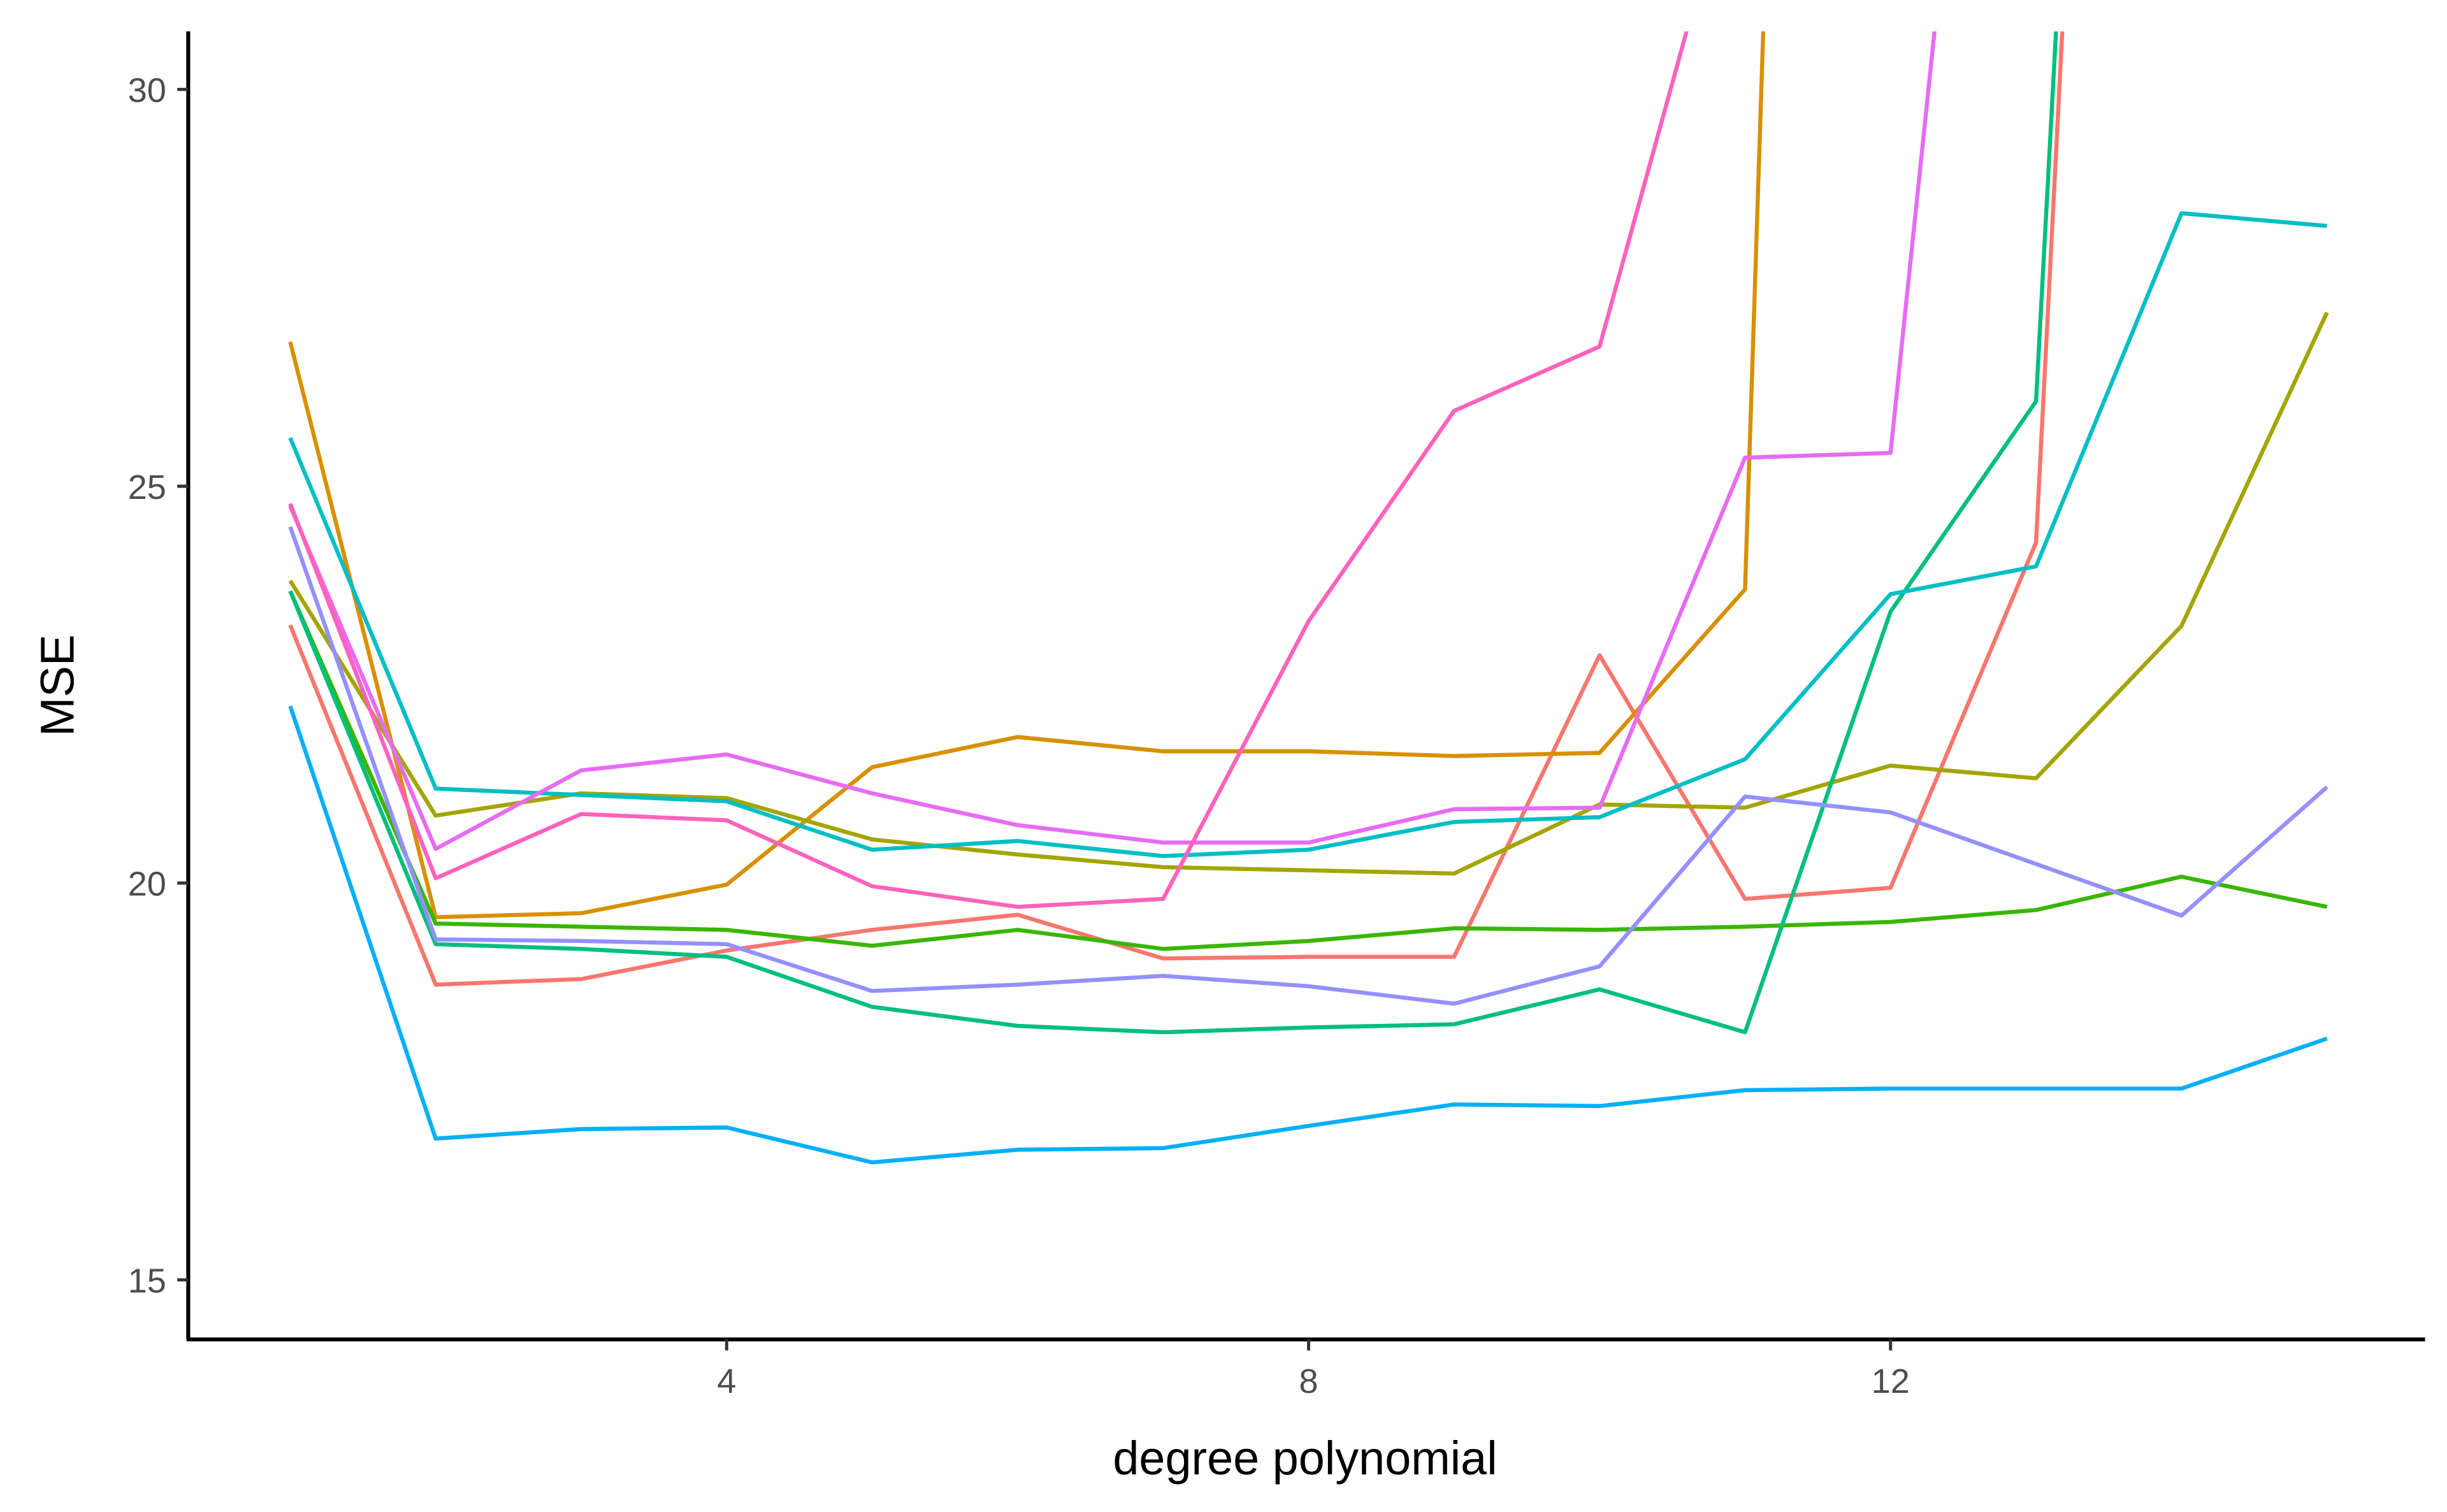 The image size is (2447, 1512). What do you see at coordinates (1305, 1458) in the screenshot?
I see `x-axis-title: degree polynomial` at bounding box center [1305, 1458].